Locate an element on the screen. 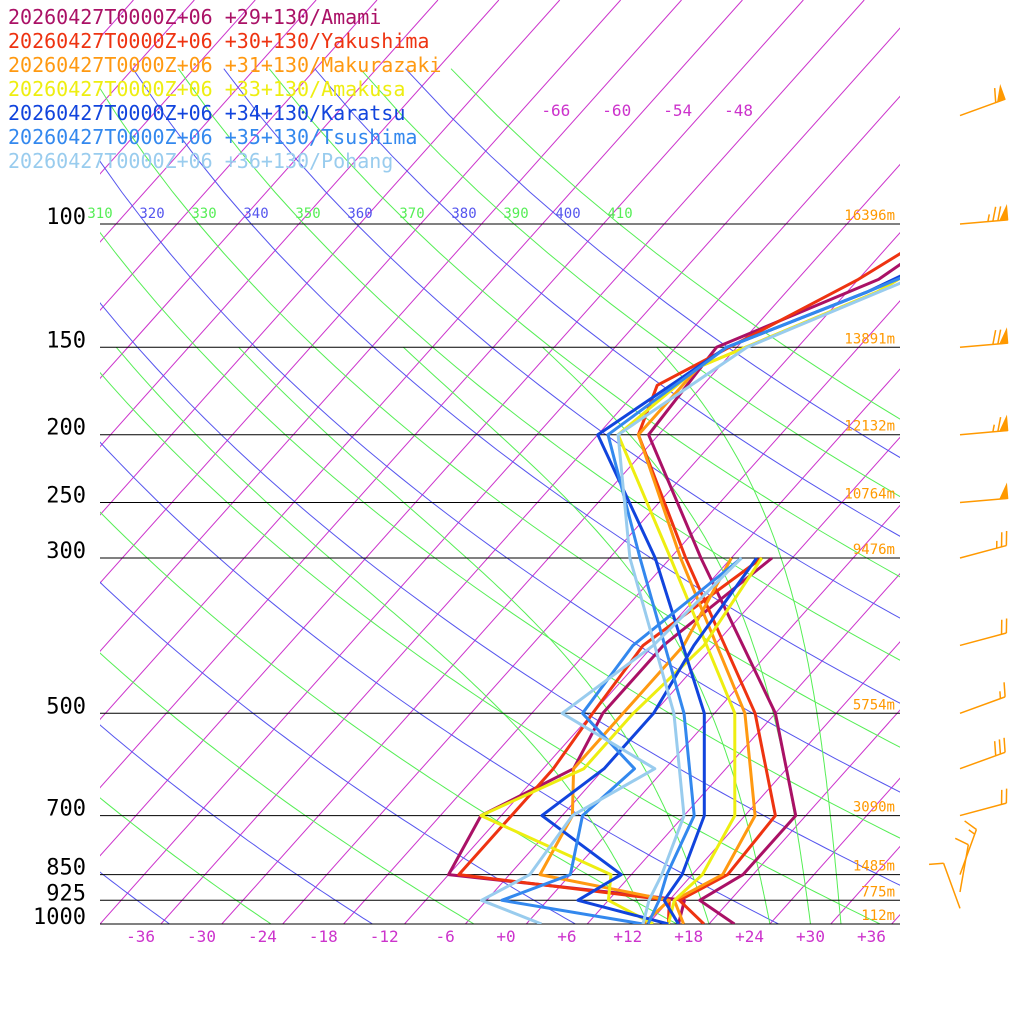  pressure-label: 100 is located at coordinates (66, 217).